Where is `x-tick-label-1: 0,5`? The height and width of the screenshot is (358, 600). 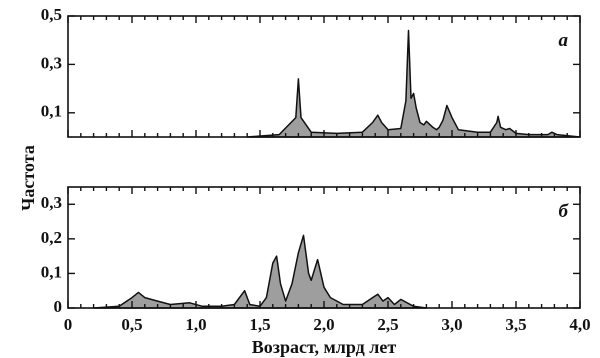 x-tick-label-1: 0,5 is located at coordinates (131, 324).